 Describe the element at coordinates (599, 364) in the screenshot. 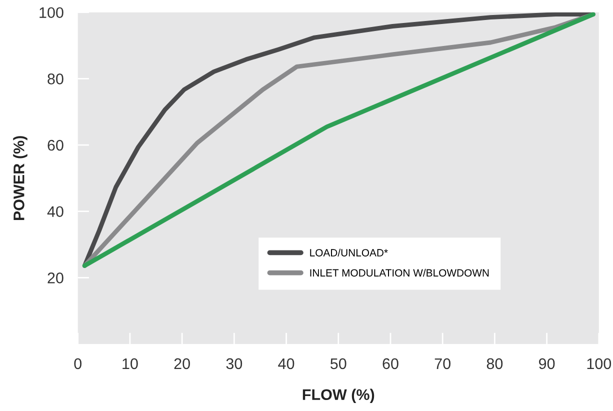

I see `x-tick-label: 100` at that location.